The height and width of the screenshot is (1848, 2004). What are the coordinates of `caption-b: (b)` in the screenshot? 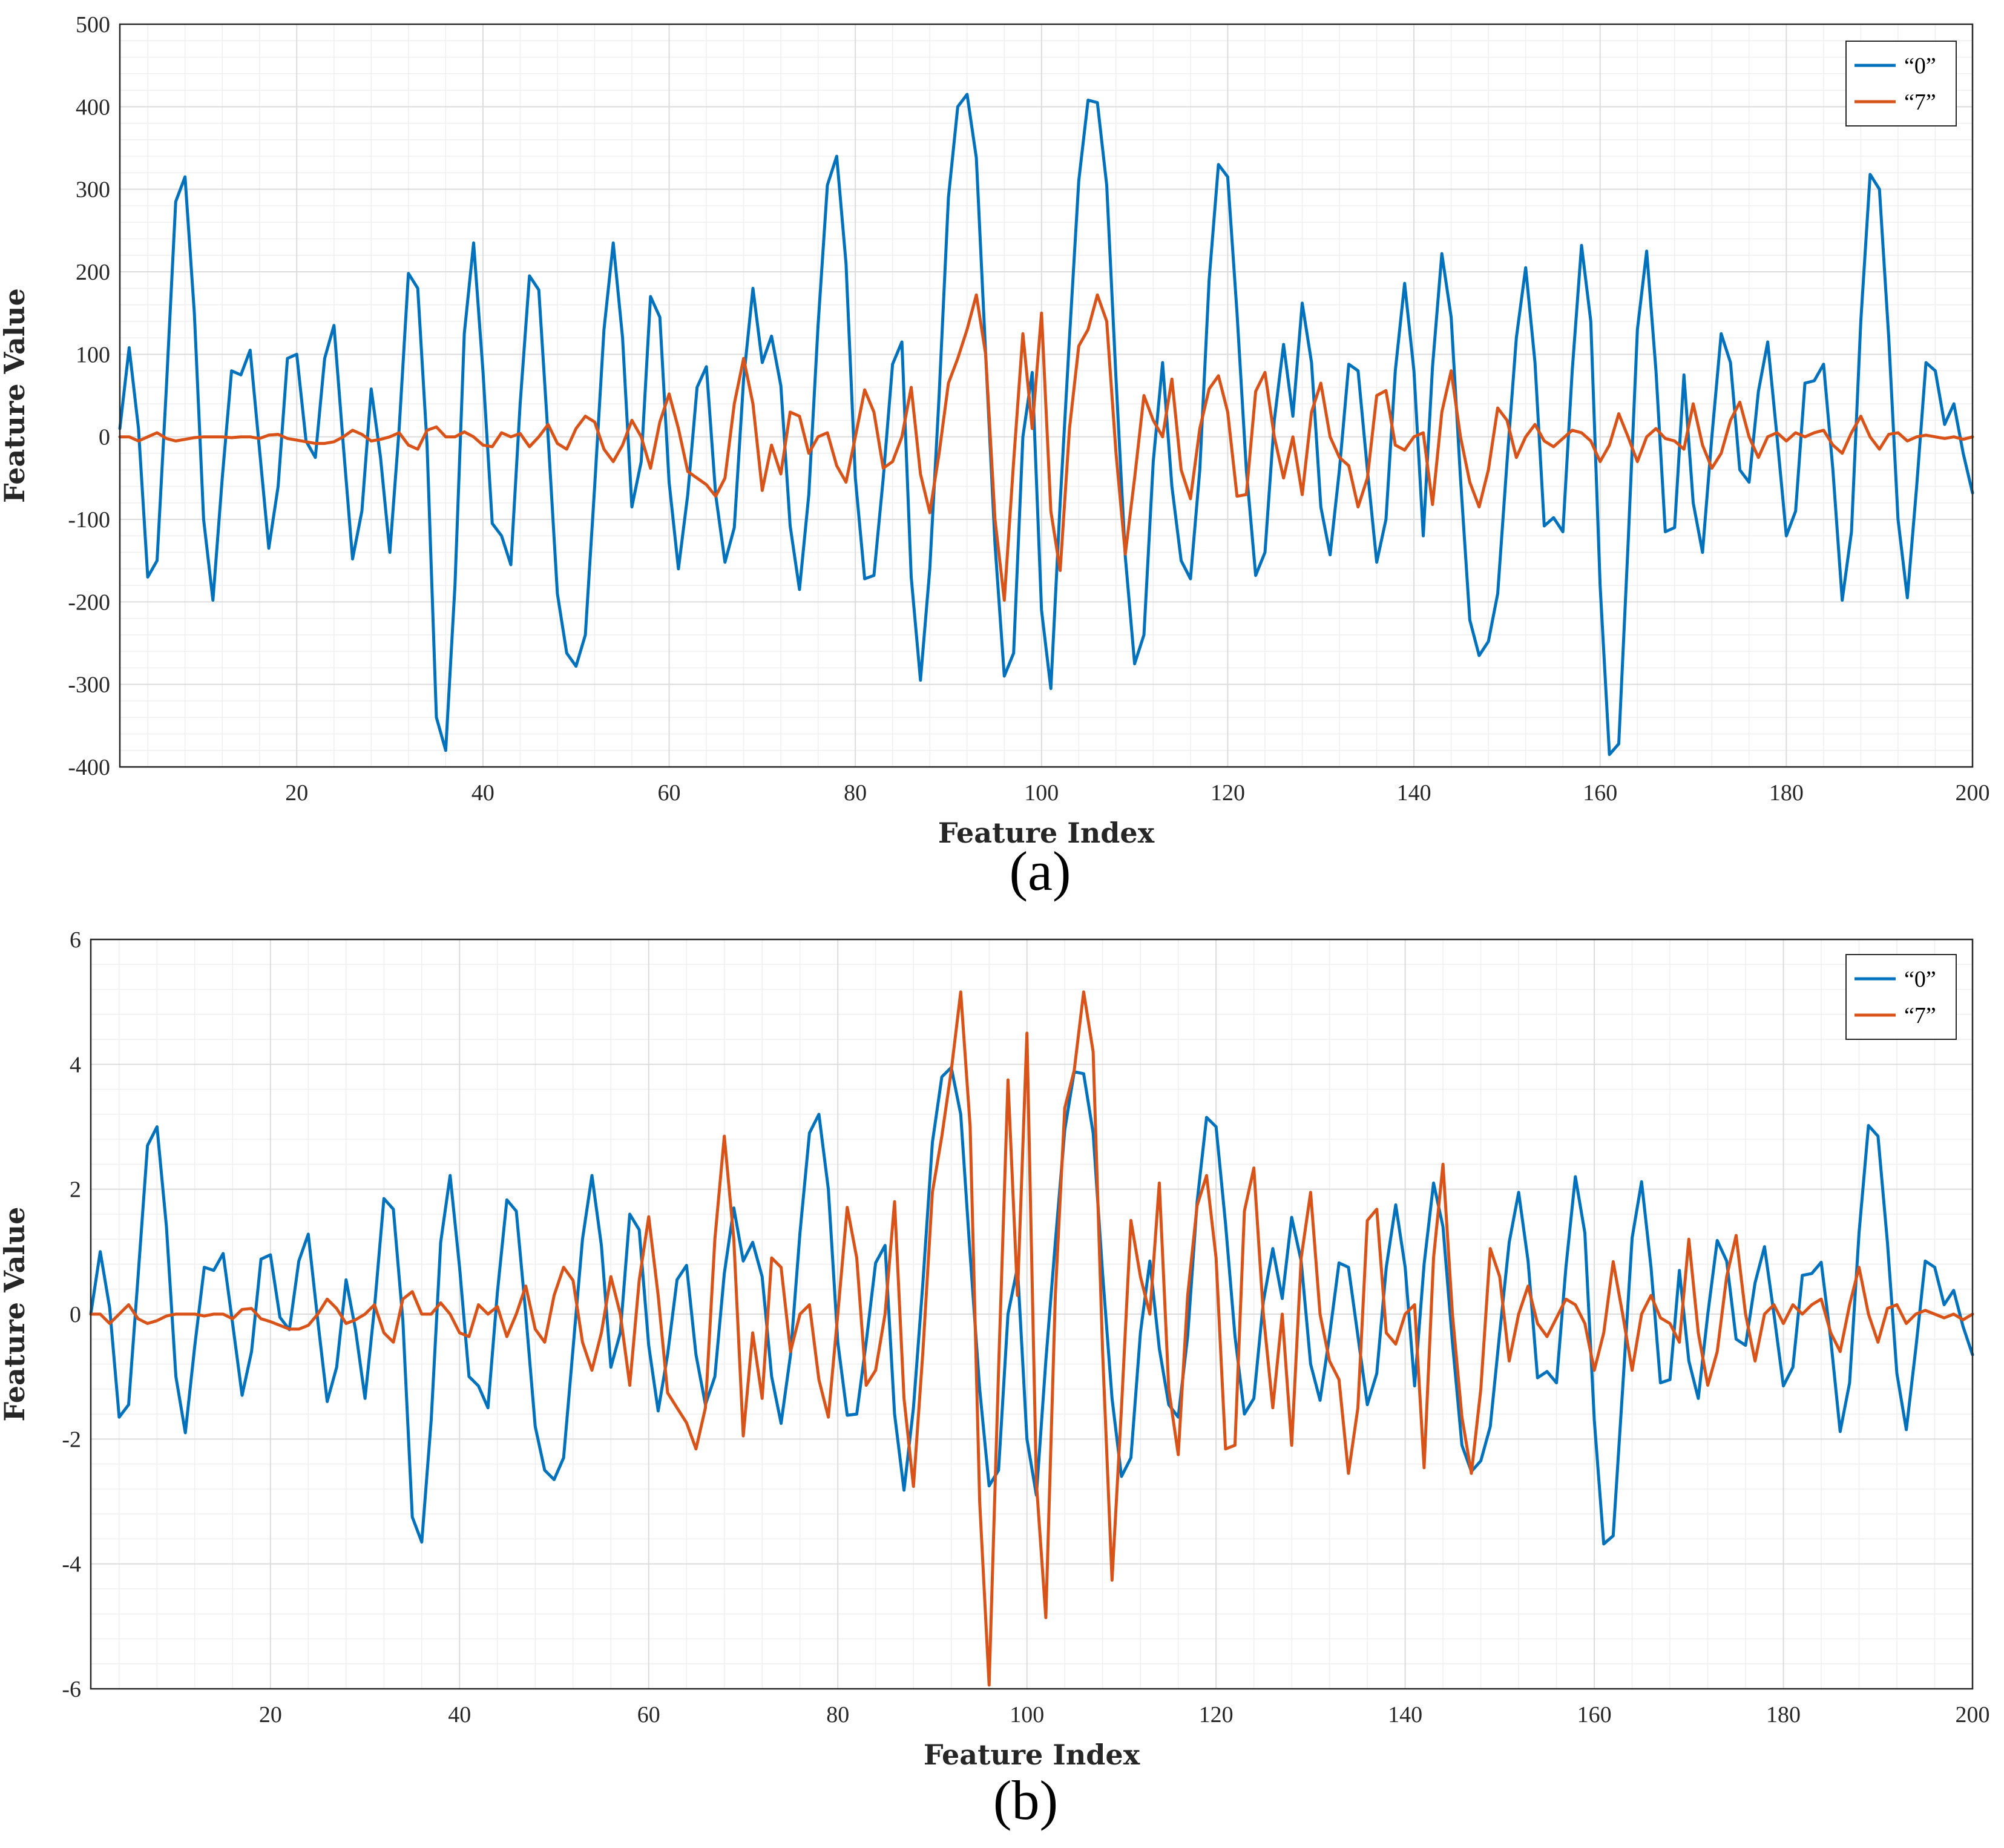 It's located at (1025, 1800).